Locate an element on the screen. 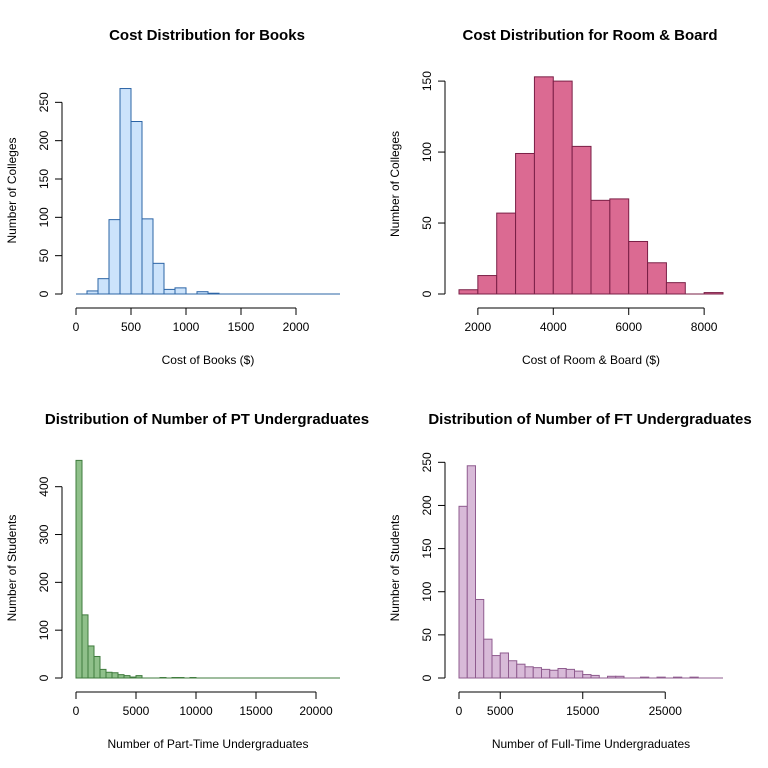 This screenshot has height=768, width=768. x-tick-label: 10000 is located at coordinates (196, 711).